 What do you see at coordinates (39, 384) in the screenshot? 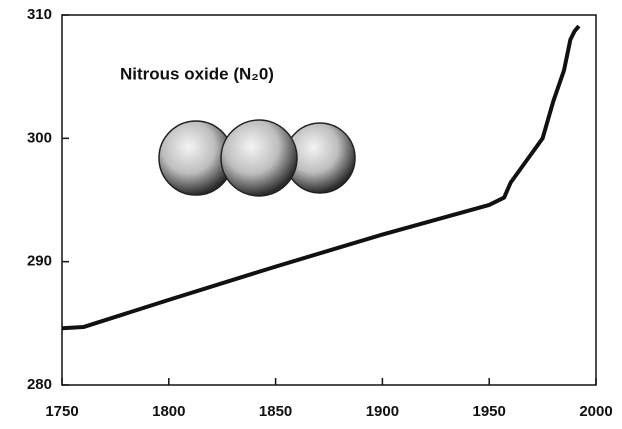
I see `y-tick-label: 280` at bounding box center [39, 384].